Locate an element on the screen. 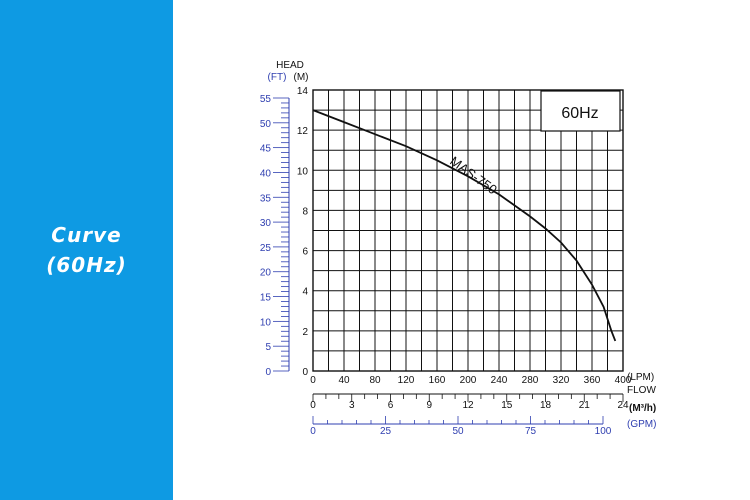  ft-tick-label: 10 is located at coordinates (266, 322).